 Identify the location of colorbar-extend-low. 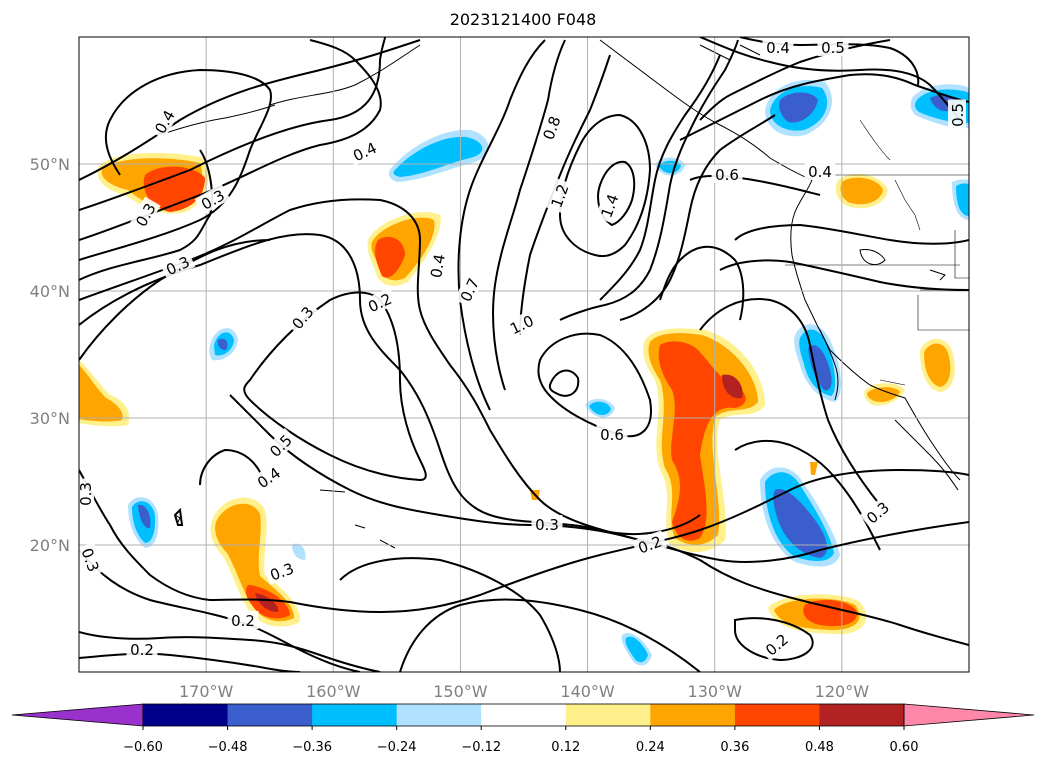
(77, 715).